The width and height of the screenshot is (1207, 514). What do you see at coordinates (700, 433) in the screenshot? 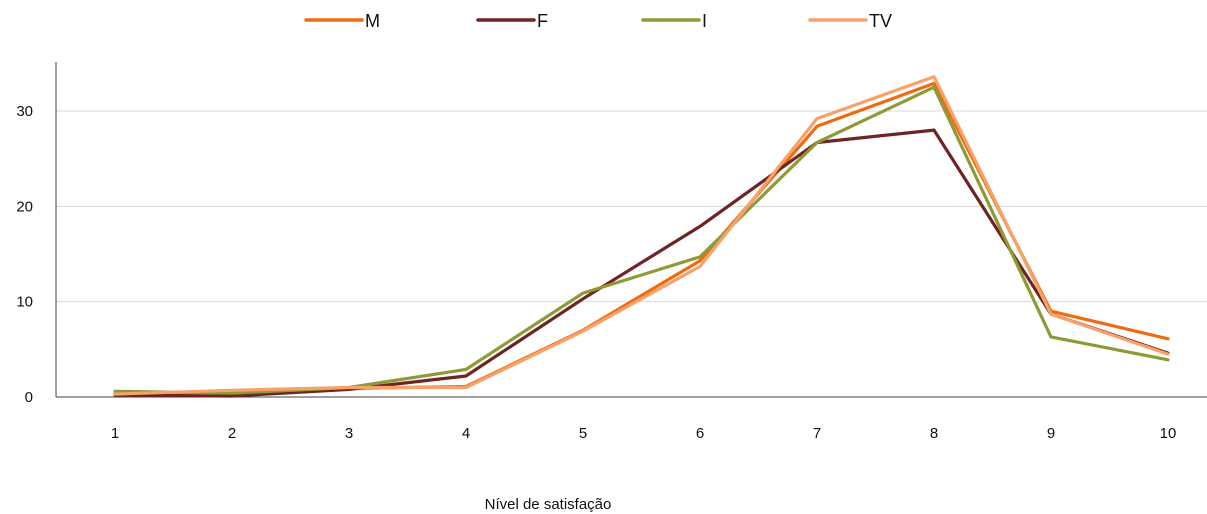
I see `x-tick-label: 6` at bounding box center [700, 433].